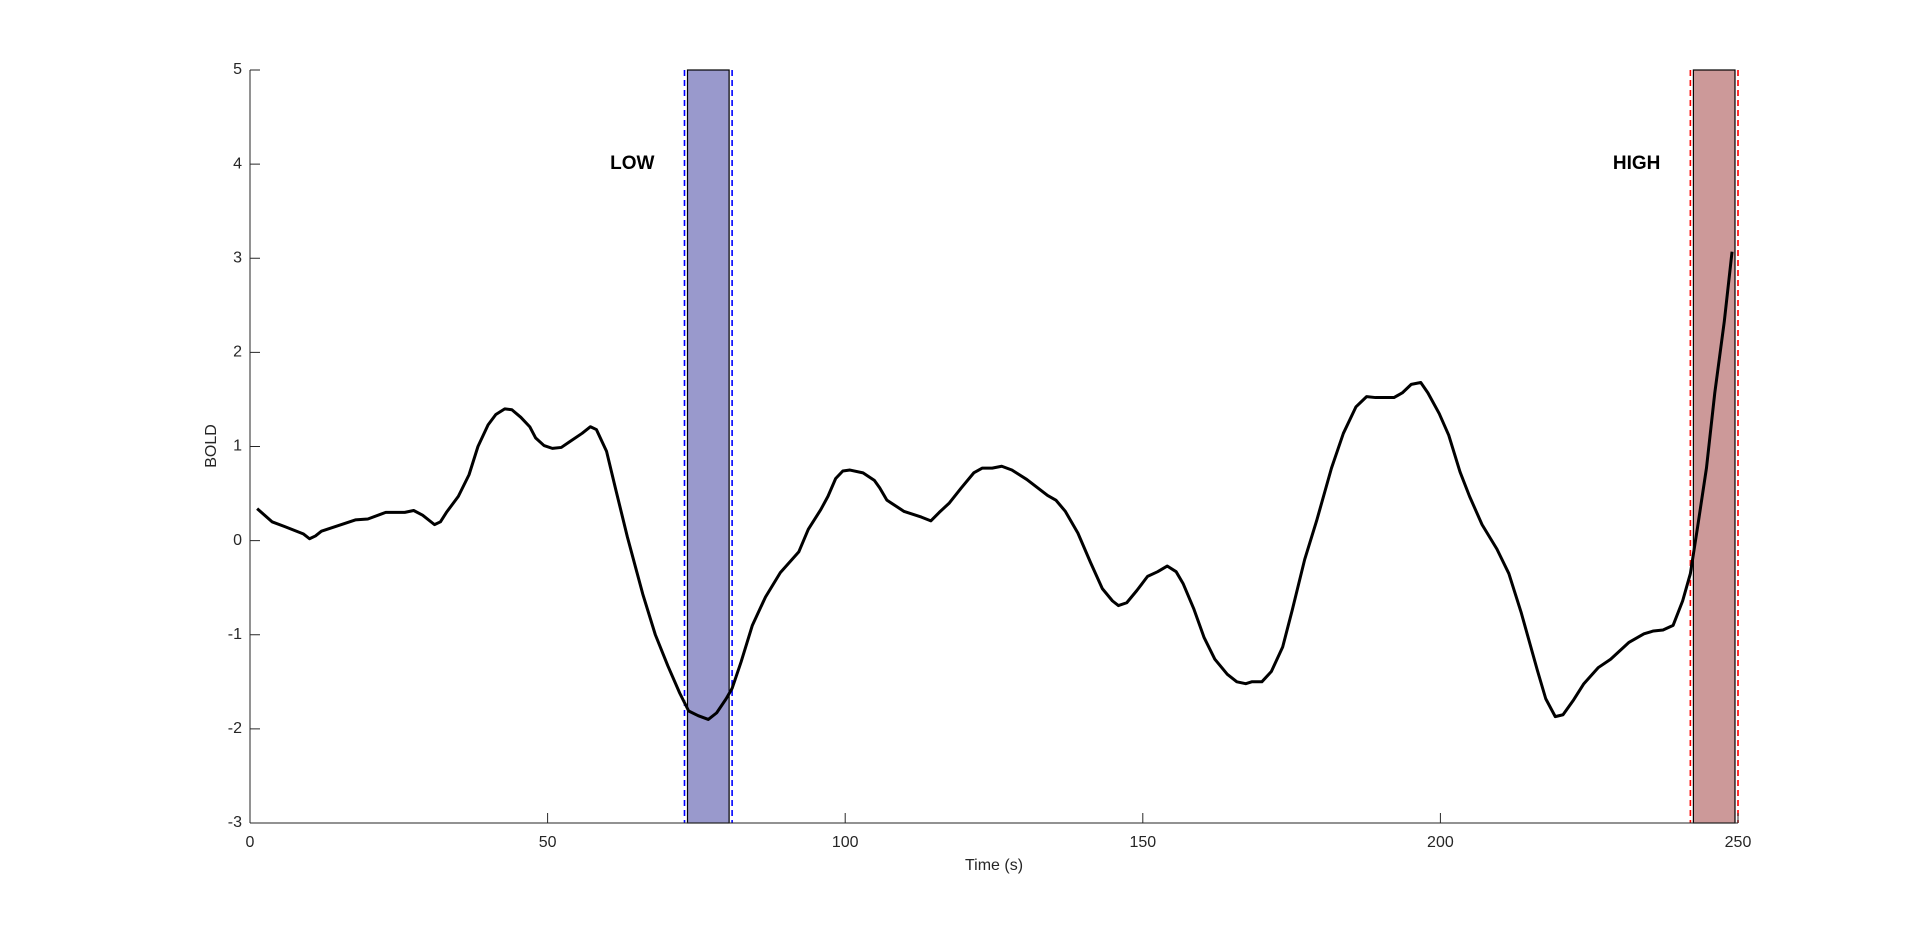  Describe the element at coordinates (237, 446) in the screenshot. I see `y-tick-label: 1` at that location.